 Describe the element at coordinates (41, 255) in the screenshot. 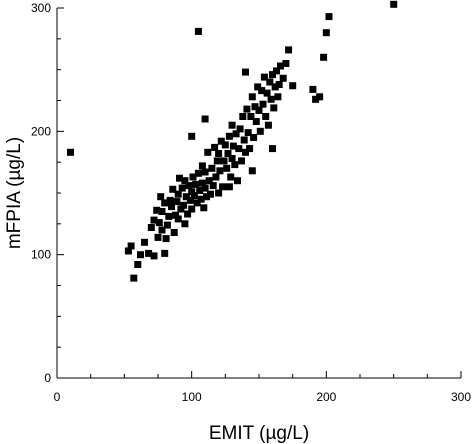

I see `y-tick-label: 100` at that location.